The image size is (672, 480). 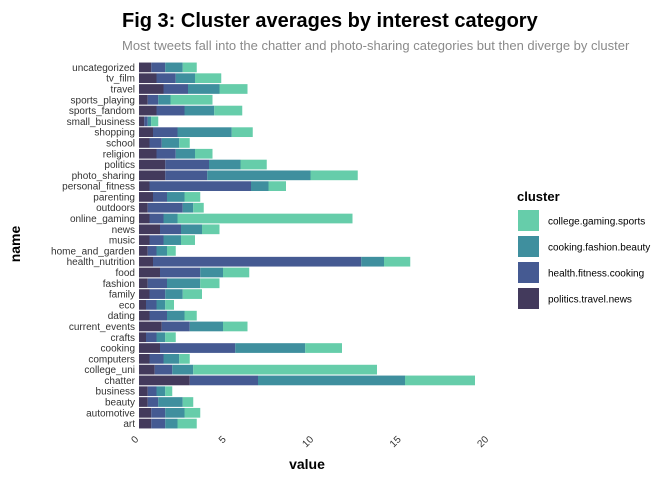 I want to click on y-tick-label: health_nutrition, so click(x=101, y=262).